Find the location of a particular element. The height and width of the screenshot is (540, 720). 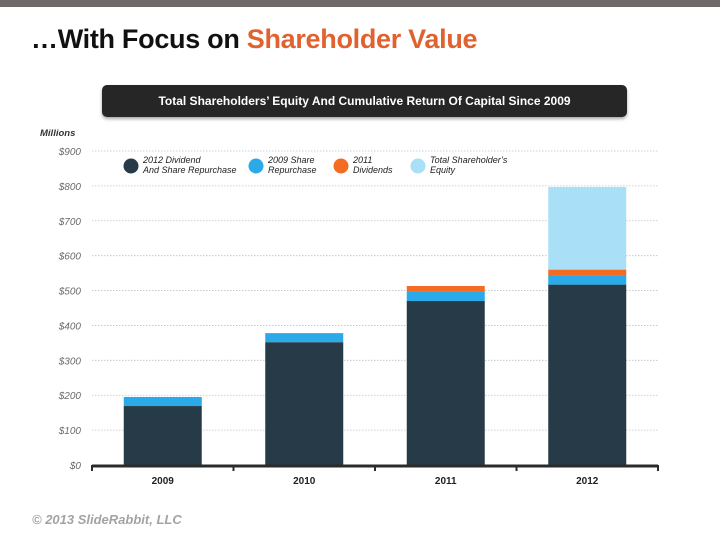

y-tick-label: $300 is located at coordinates (70, 361).